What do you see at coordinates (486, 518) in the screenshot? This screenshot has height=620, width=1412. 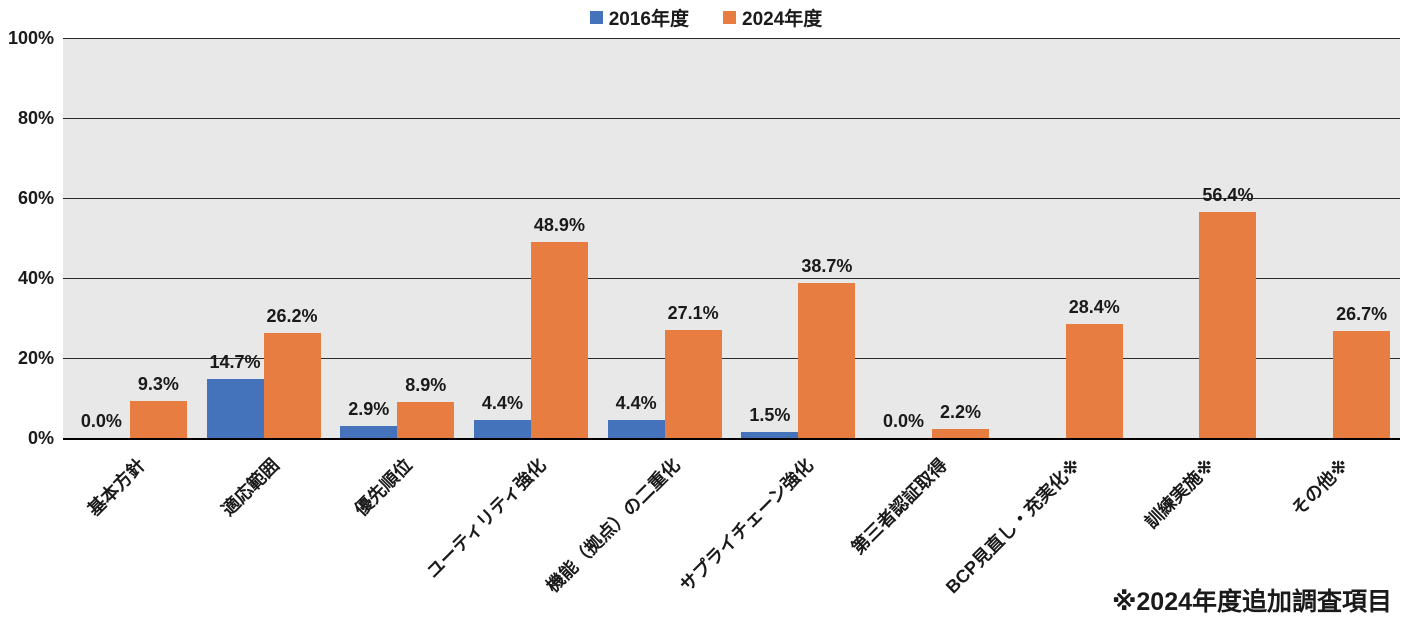 I see `x-axis-category-label: ユーティリティ強化` at bounding box center [486, 518].